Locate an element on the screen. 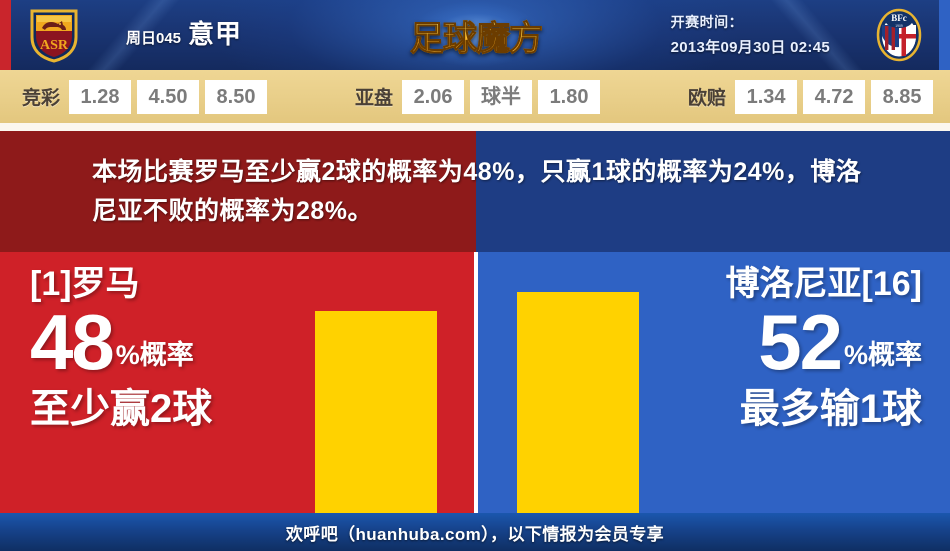 This screenshot has width=950, height=551. kickoff-value: 2013年09月30日 02:45 is located at coordinates (750, 47).